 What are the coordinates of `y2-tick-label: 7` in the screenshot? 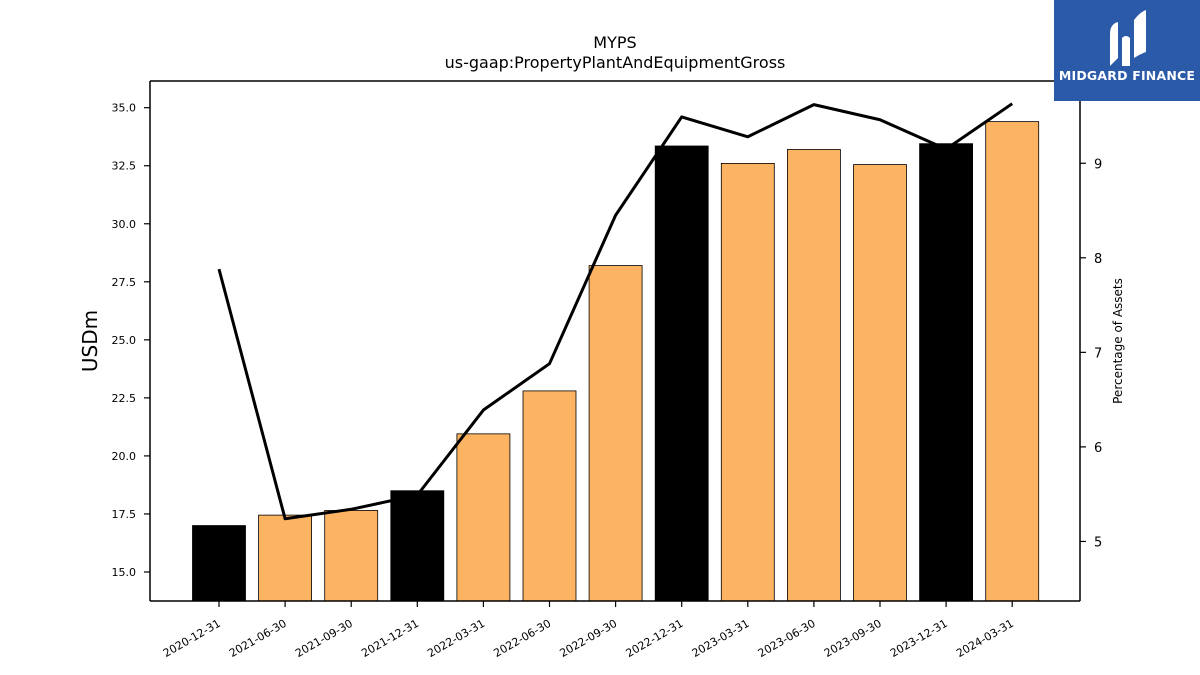 It's located at (1098, 353).